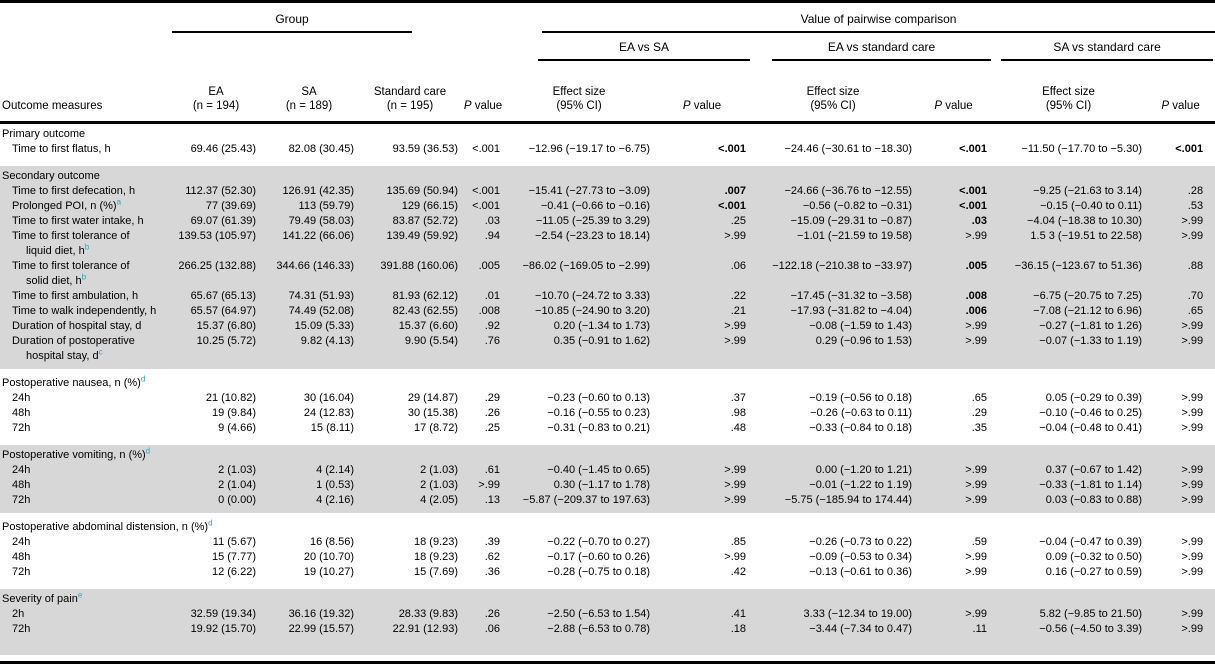 Image resolution: width=1215 pixels, height=670 pixels. I want to click on standard-care-value-cell: 17 (8.72), so click(436, 428).